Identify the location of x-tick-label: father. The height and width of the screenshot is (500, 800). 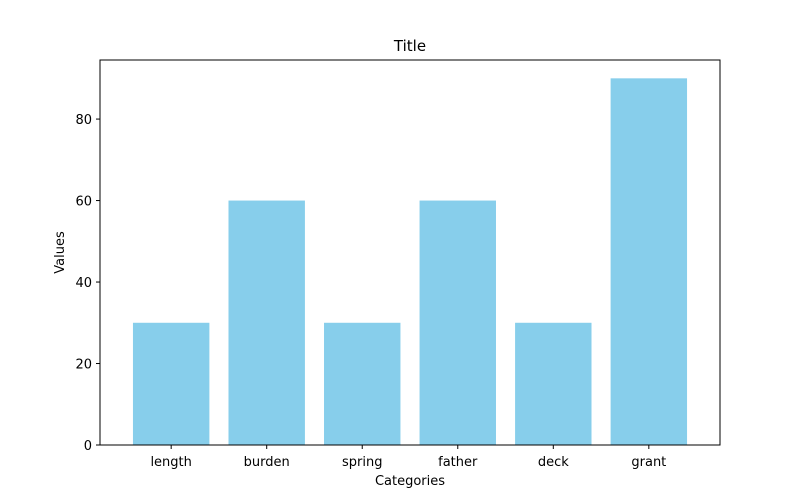
(458, 462).